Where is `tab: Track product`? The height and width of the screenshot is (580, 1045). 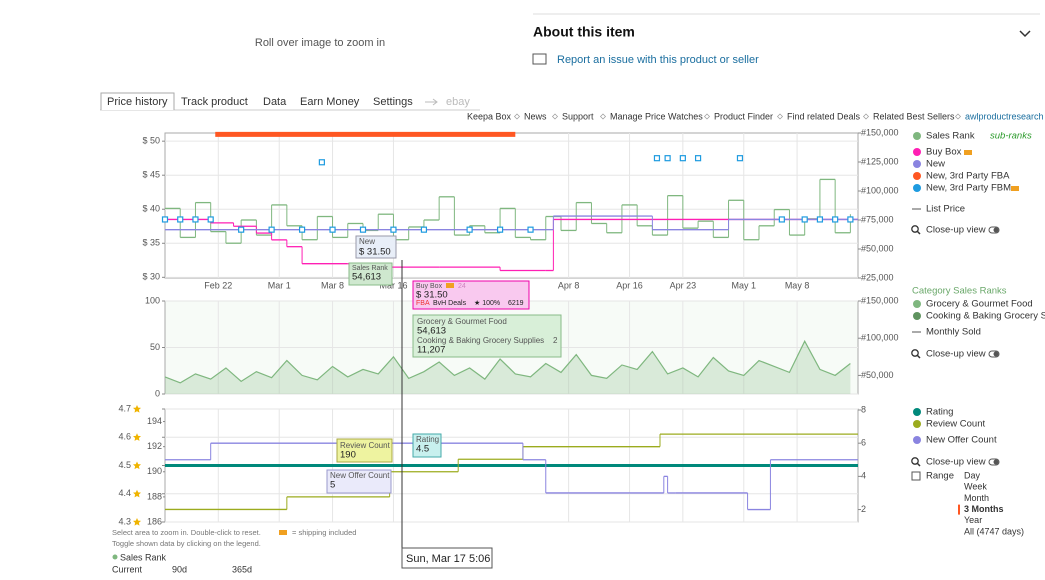
tab: Track product is located at coordinates (214, 102).